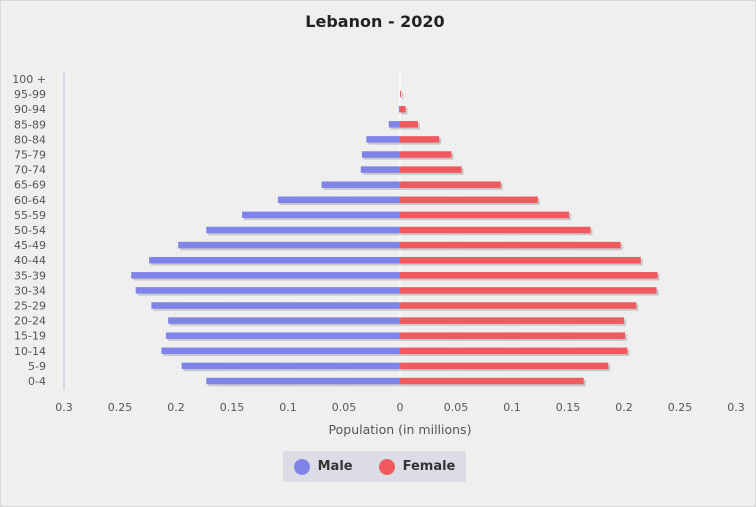 The width and height of the screenshot is (756, 507). Describe the element at coordinates (374, 466) in the screenshot. I see `legend: Male Female` at that location.